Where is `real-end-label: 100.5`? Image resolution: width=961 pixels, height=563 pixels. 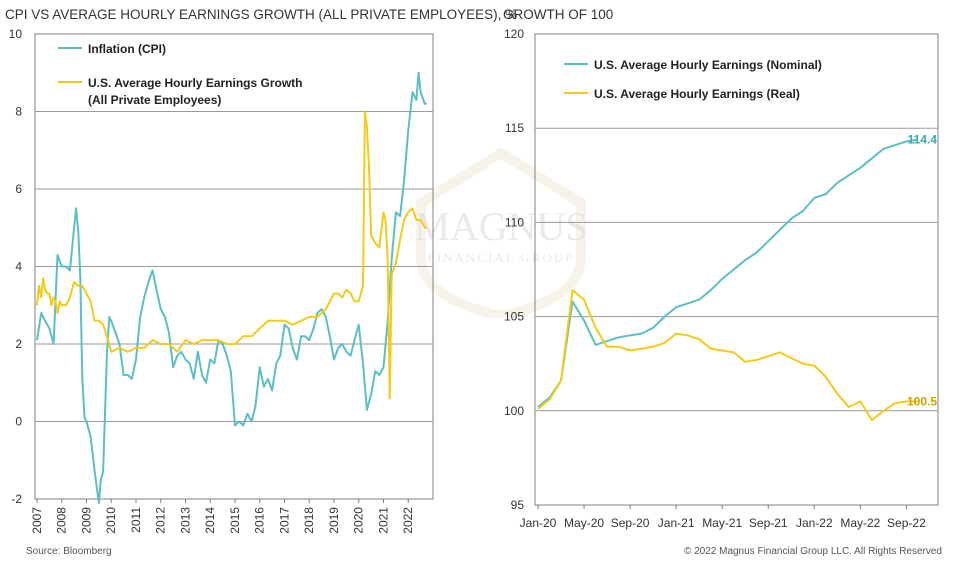
real-end-label: 100.5 is located at coordinates (922, 401).